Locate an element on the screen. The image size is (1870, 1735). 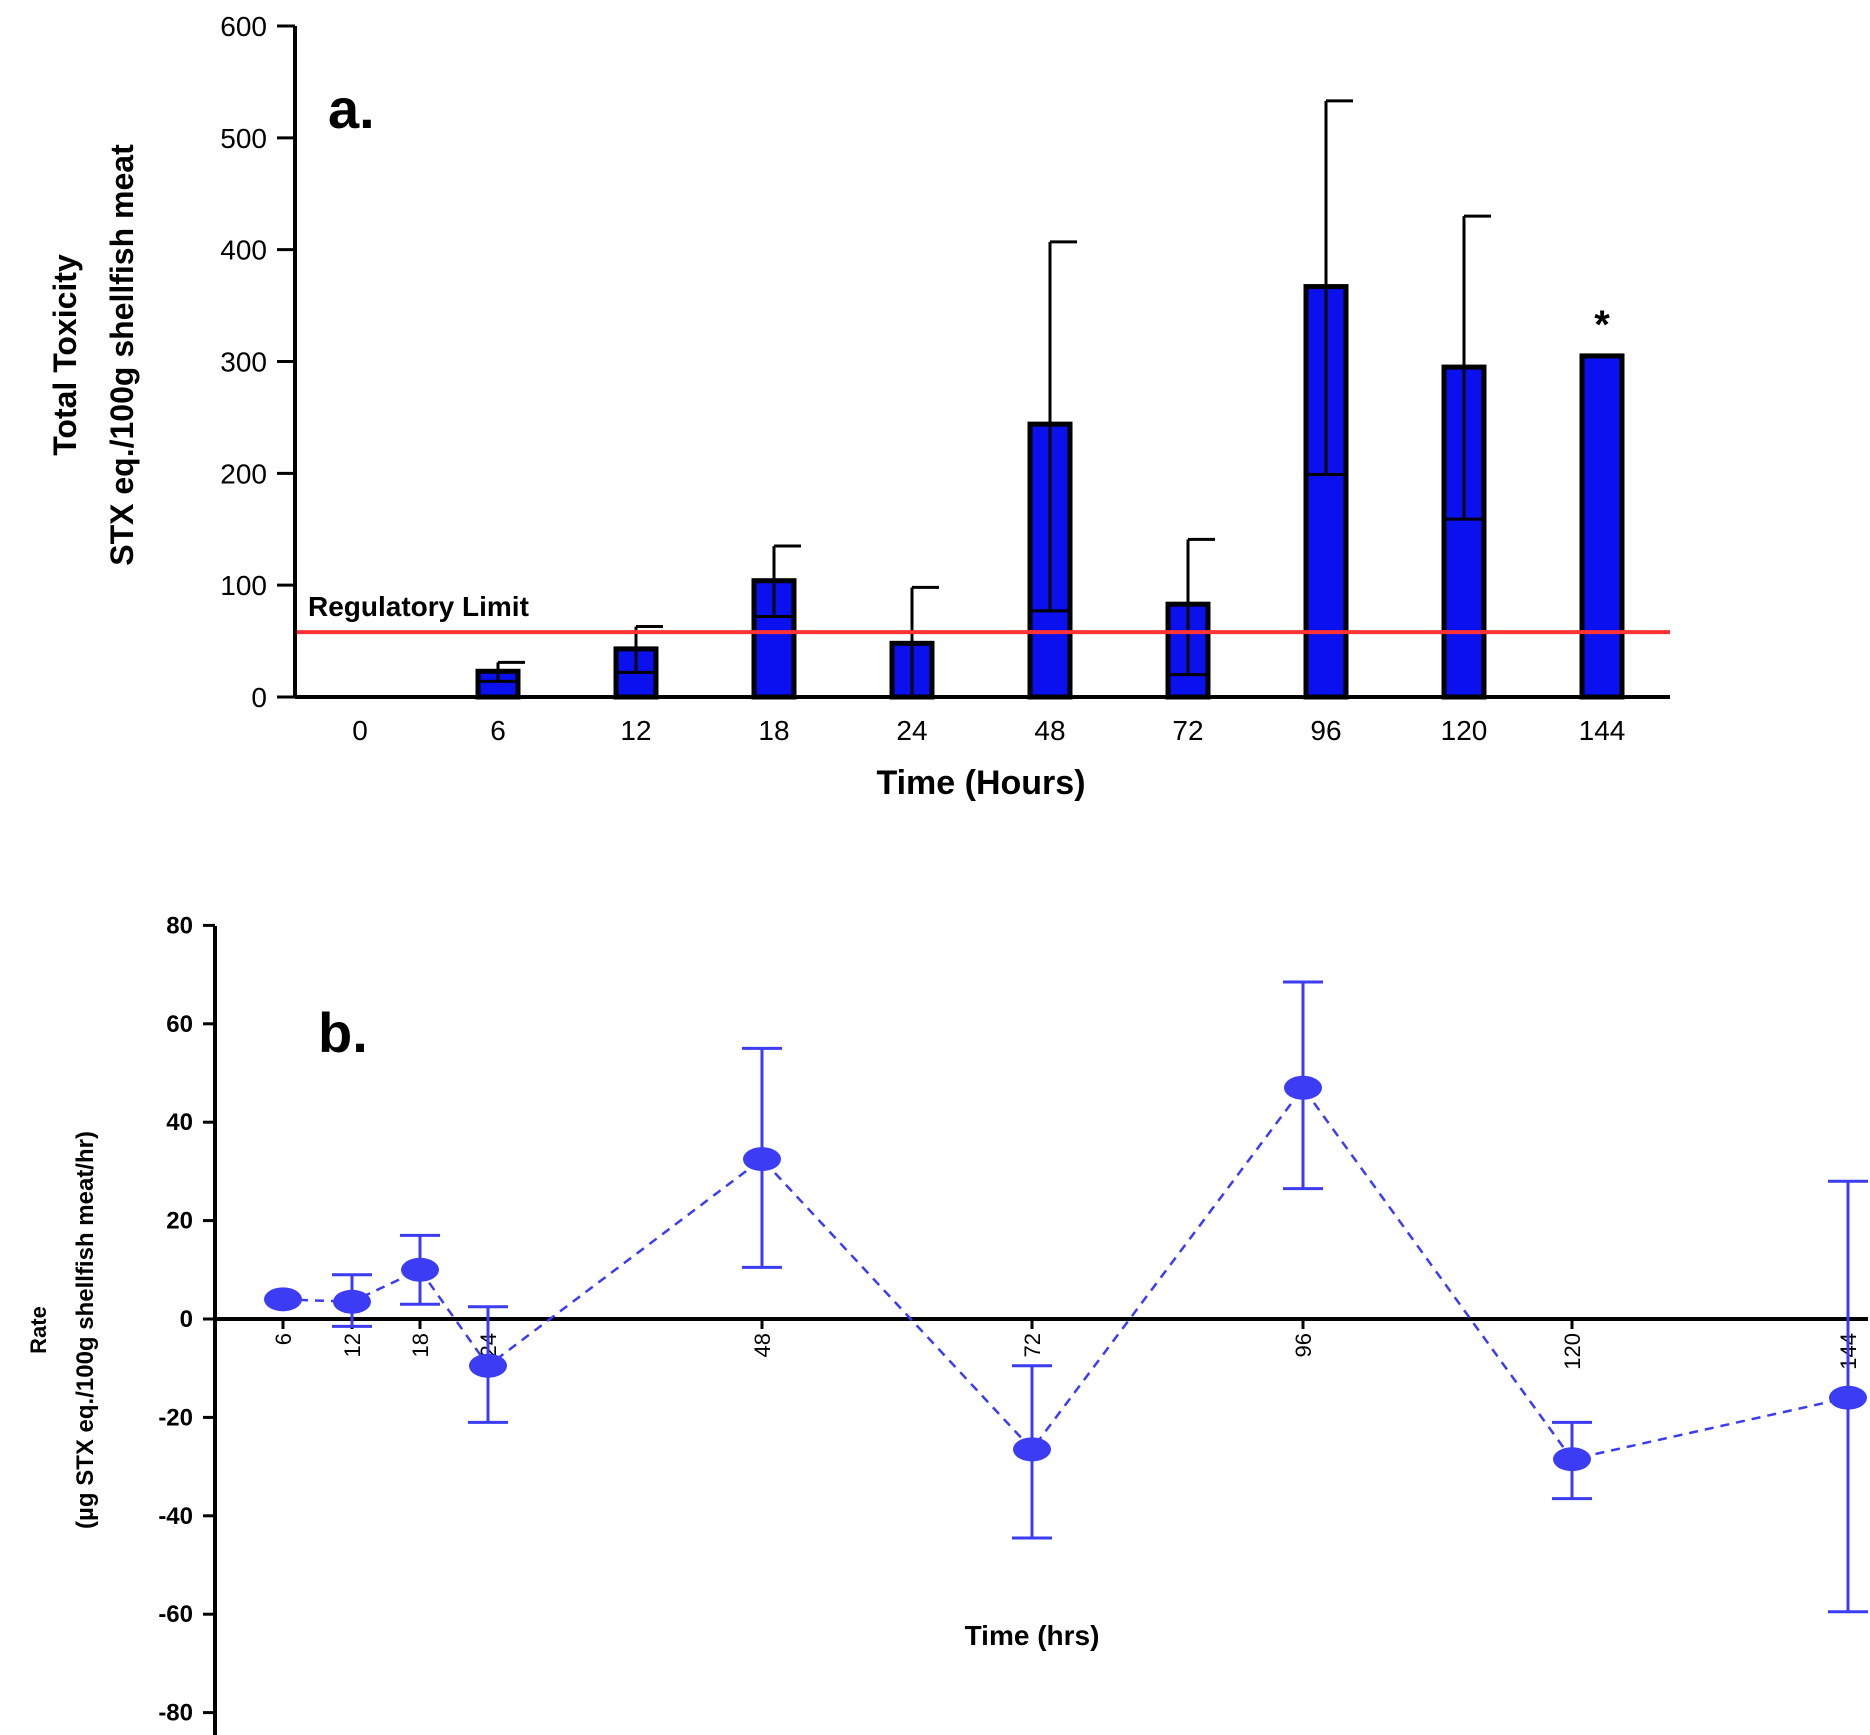
y-tick-label: 400 is located at coordinates (243, 250).